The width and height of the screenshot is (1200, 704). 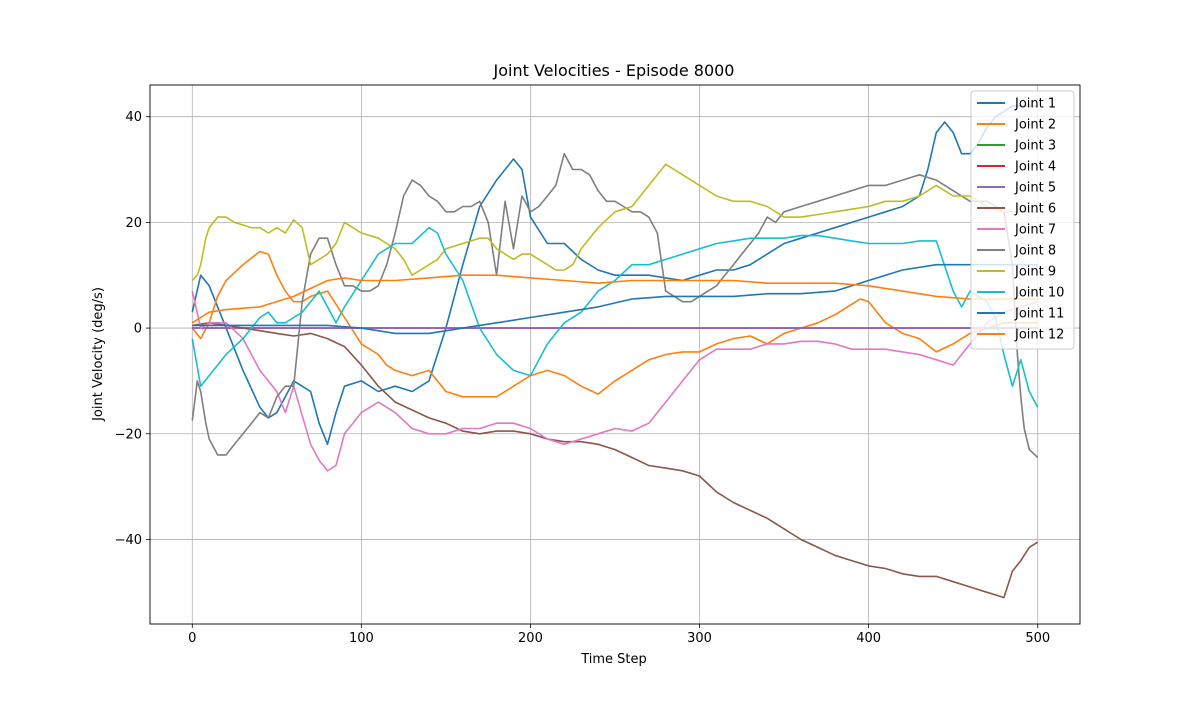 What do you see at coordinates (1035, 167) in the screenshot?
I see `legend-label: Joint 4` at bounding box center [1035, 167].